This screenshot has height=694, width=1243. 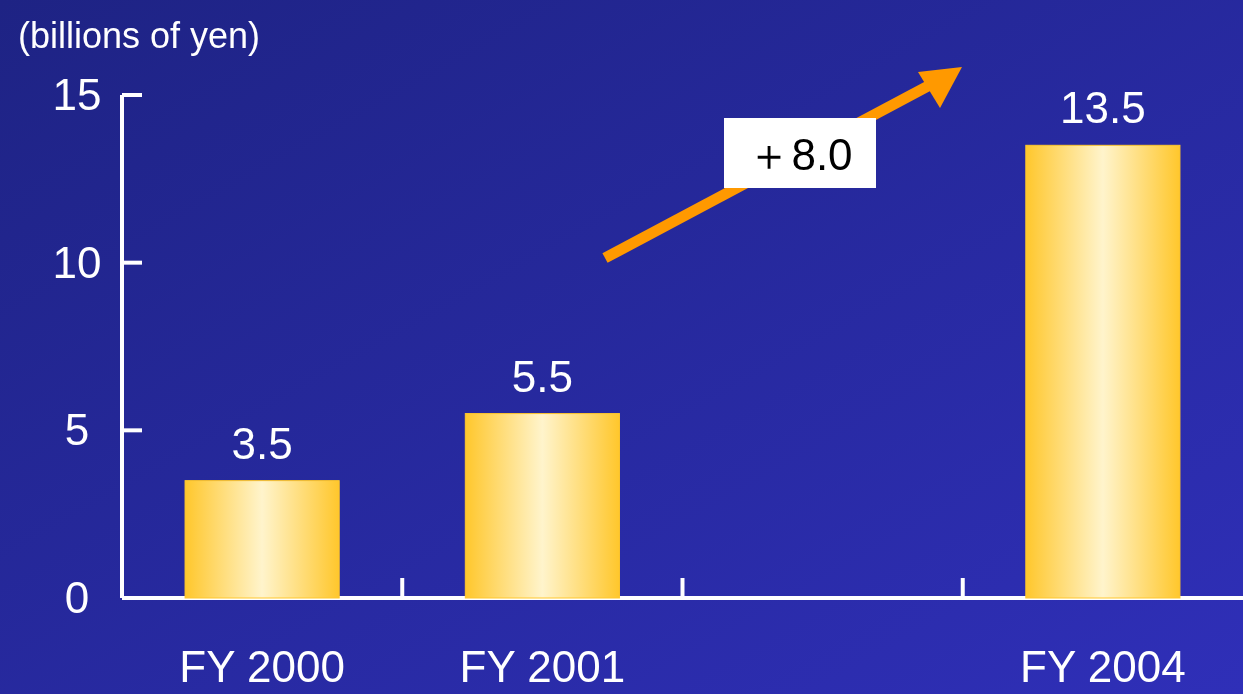 I want to click on y-tick-label: 15, so click(x=77, y=94).